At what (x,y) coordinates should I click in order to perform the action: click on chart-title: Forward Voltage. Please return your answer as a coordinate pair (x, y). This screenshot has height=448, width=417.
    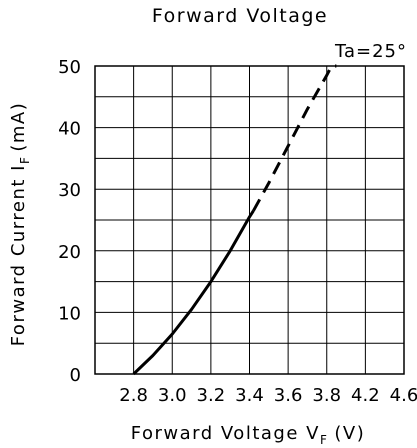
    Looking at the image, I should click on (240, 16).